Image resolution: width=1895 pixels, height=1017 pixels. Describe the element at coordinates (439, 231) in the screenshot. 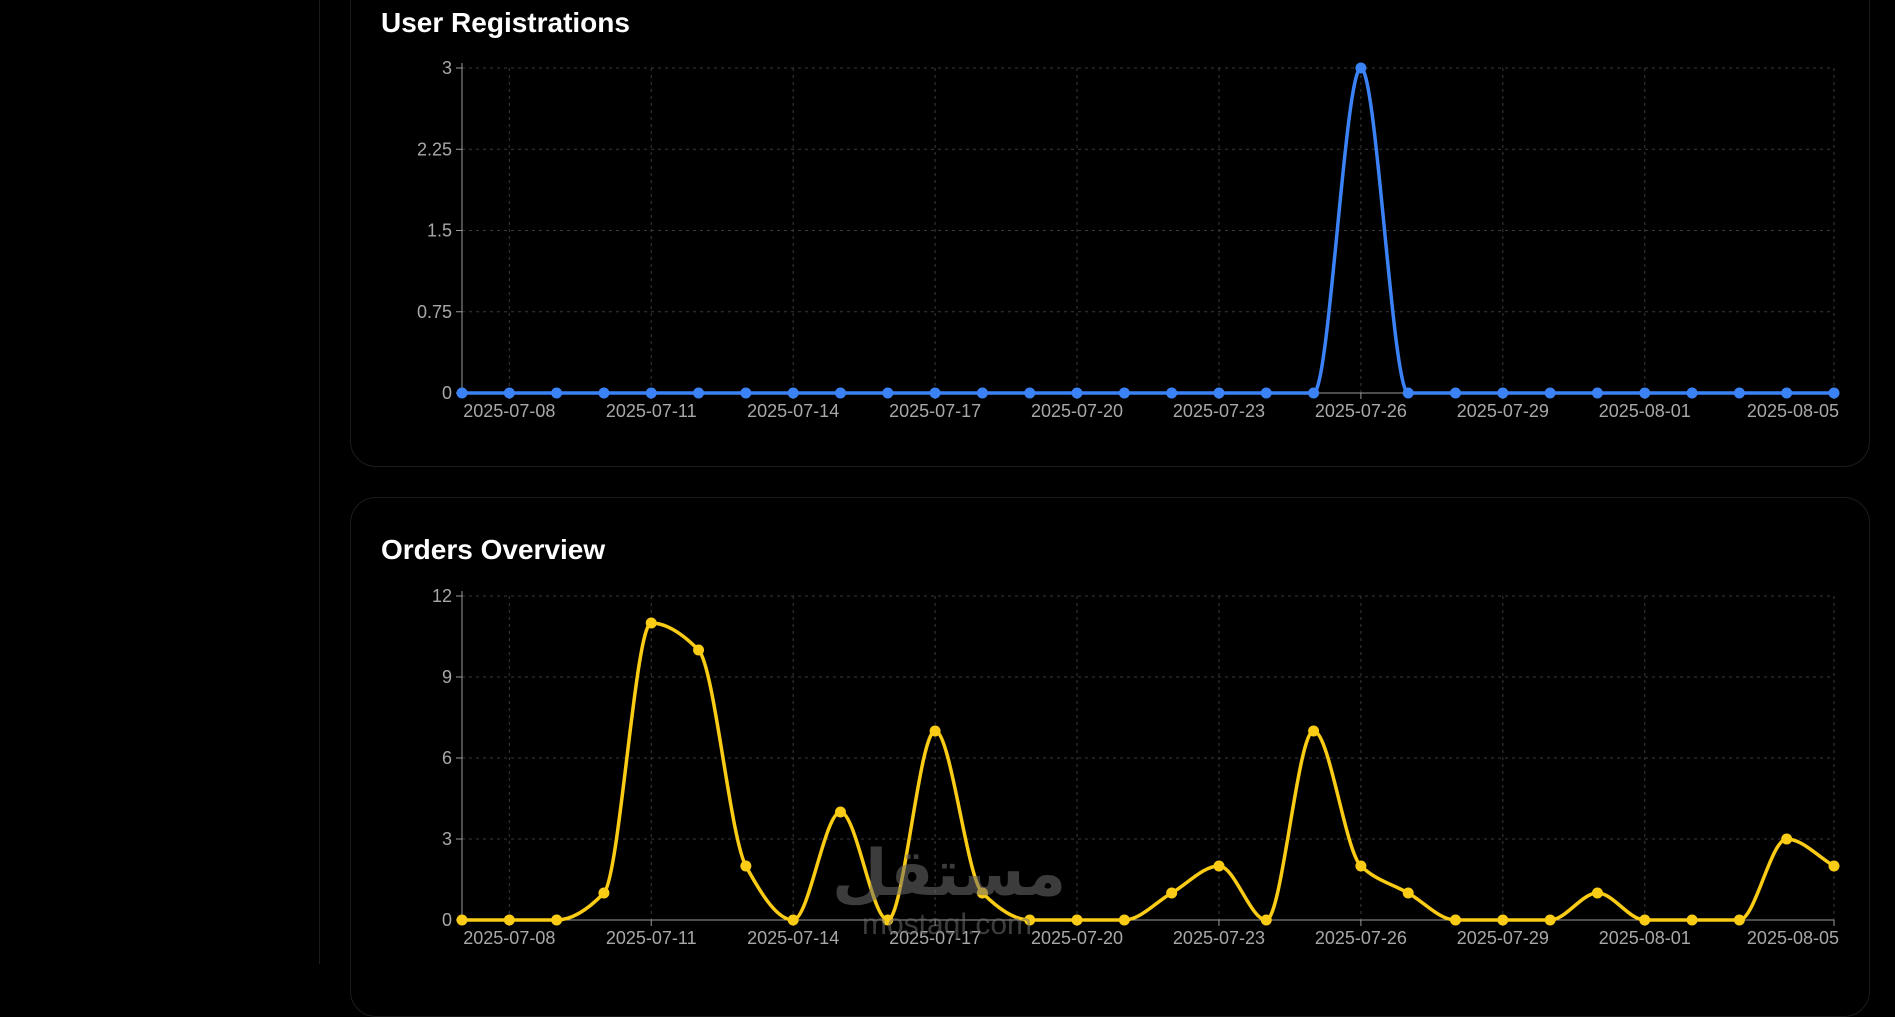

I see `y-tick-label: 1.5` at that location.